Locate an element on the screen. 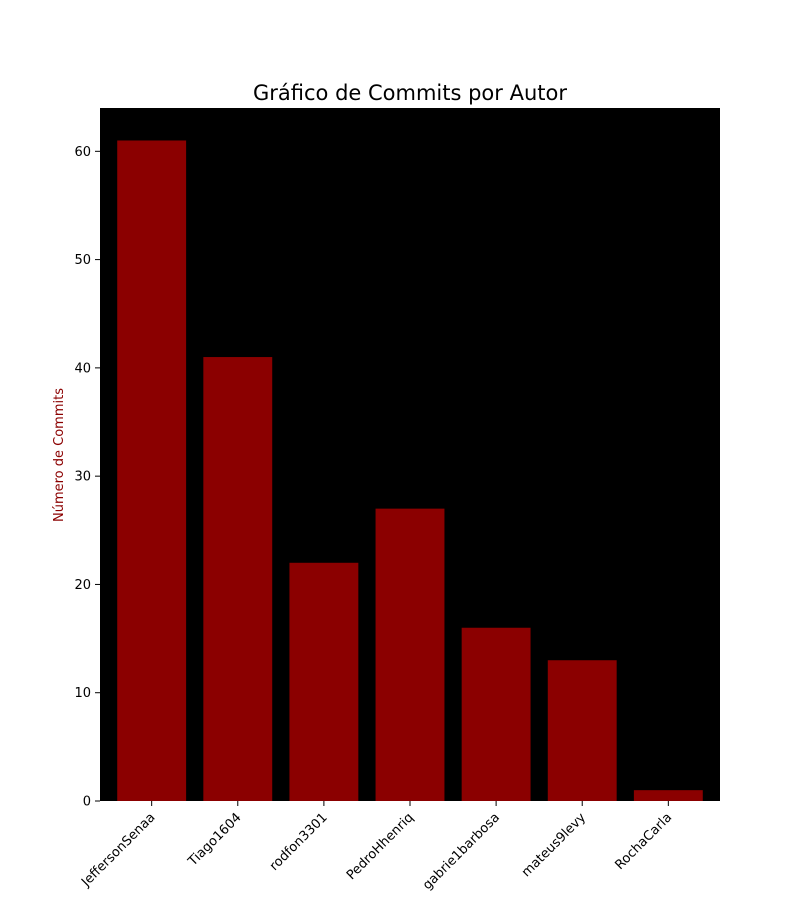 The width and height of the screenshot is (800, 900). bar-JeffersonSenaa is located at coordinates (152, 470).